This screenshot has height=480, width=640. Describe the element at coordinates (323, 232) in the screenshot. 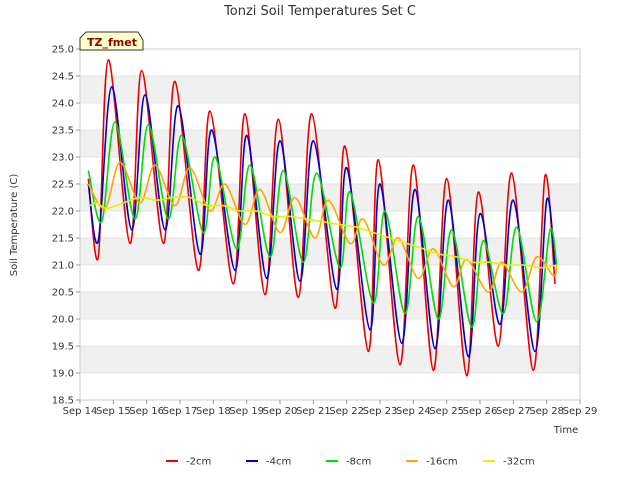

I see `series-line-32cmcm` at that location.